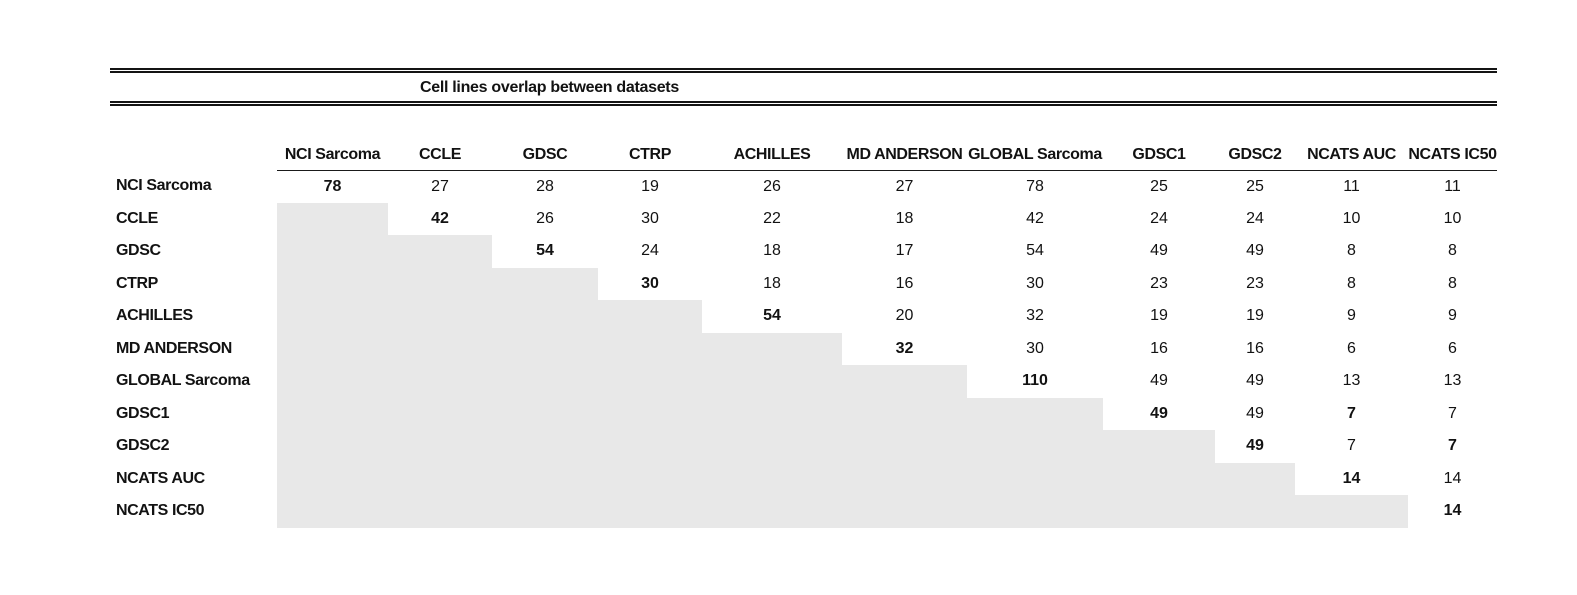 The image size is (1577, 595). Describe the element at coordinates (1351, 316) in the screenshot. I see `overlap-value-cell: 9` at that location.